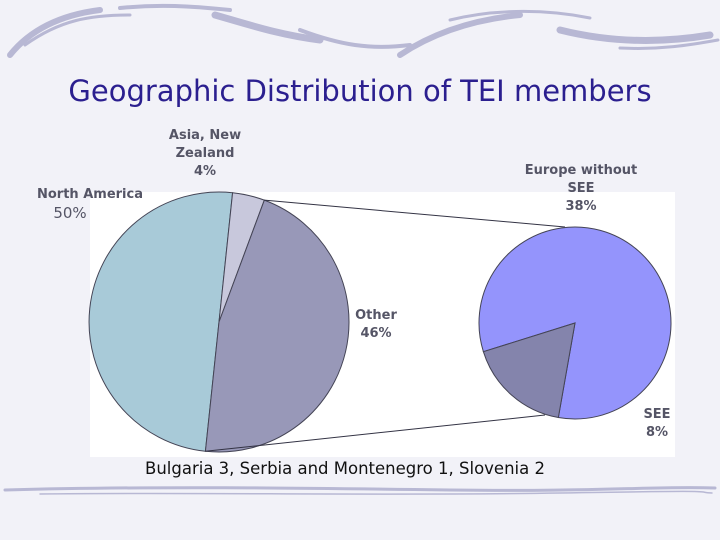 The height and width of the screenshot is (540, 720). I want to click on label-north-america-pct: 50%, so click(70, 213).